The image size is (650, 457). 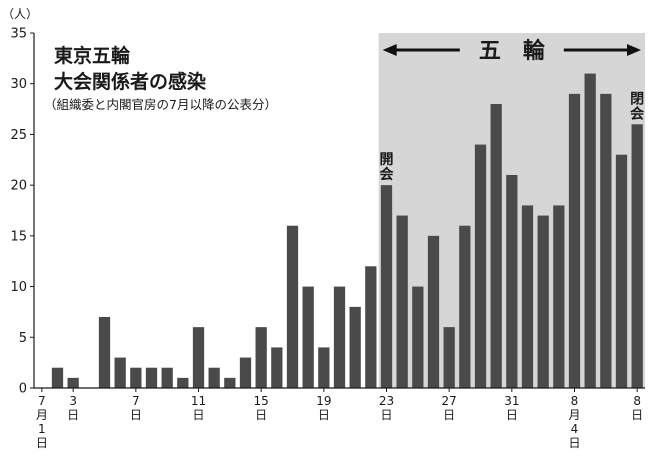 I want to click on vertical-label-char: 開, so click(x=387, y=160).